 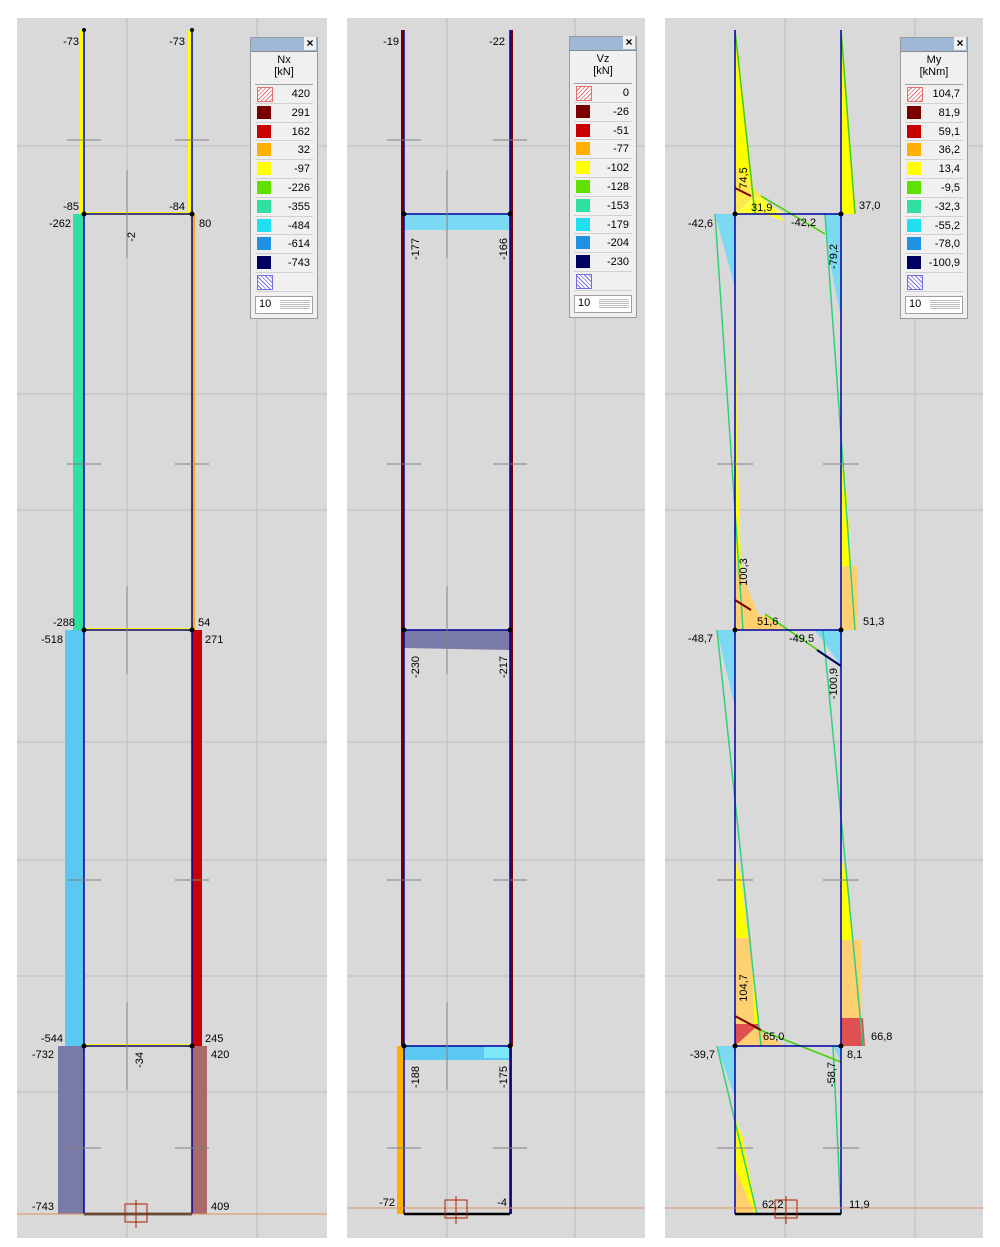 I want to click on vz-label: -188, so click(x=416, y=1077).